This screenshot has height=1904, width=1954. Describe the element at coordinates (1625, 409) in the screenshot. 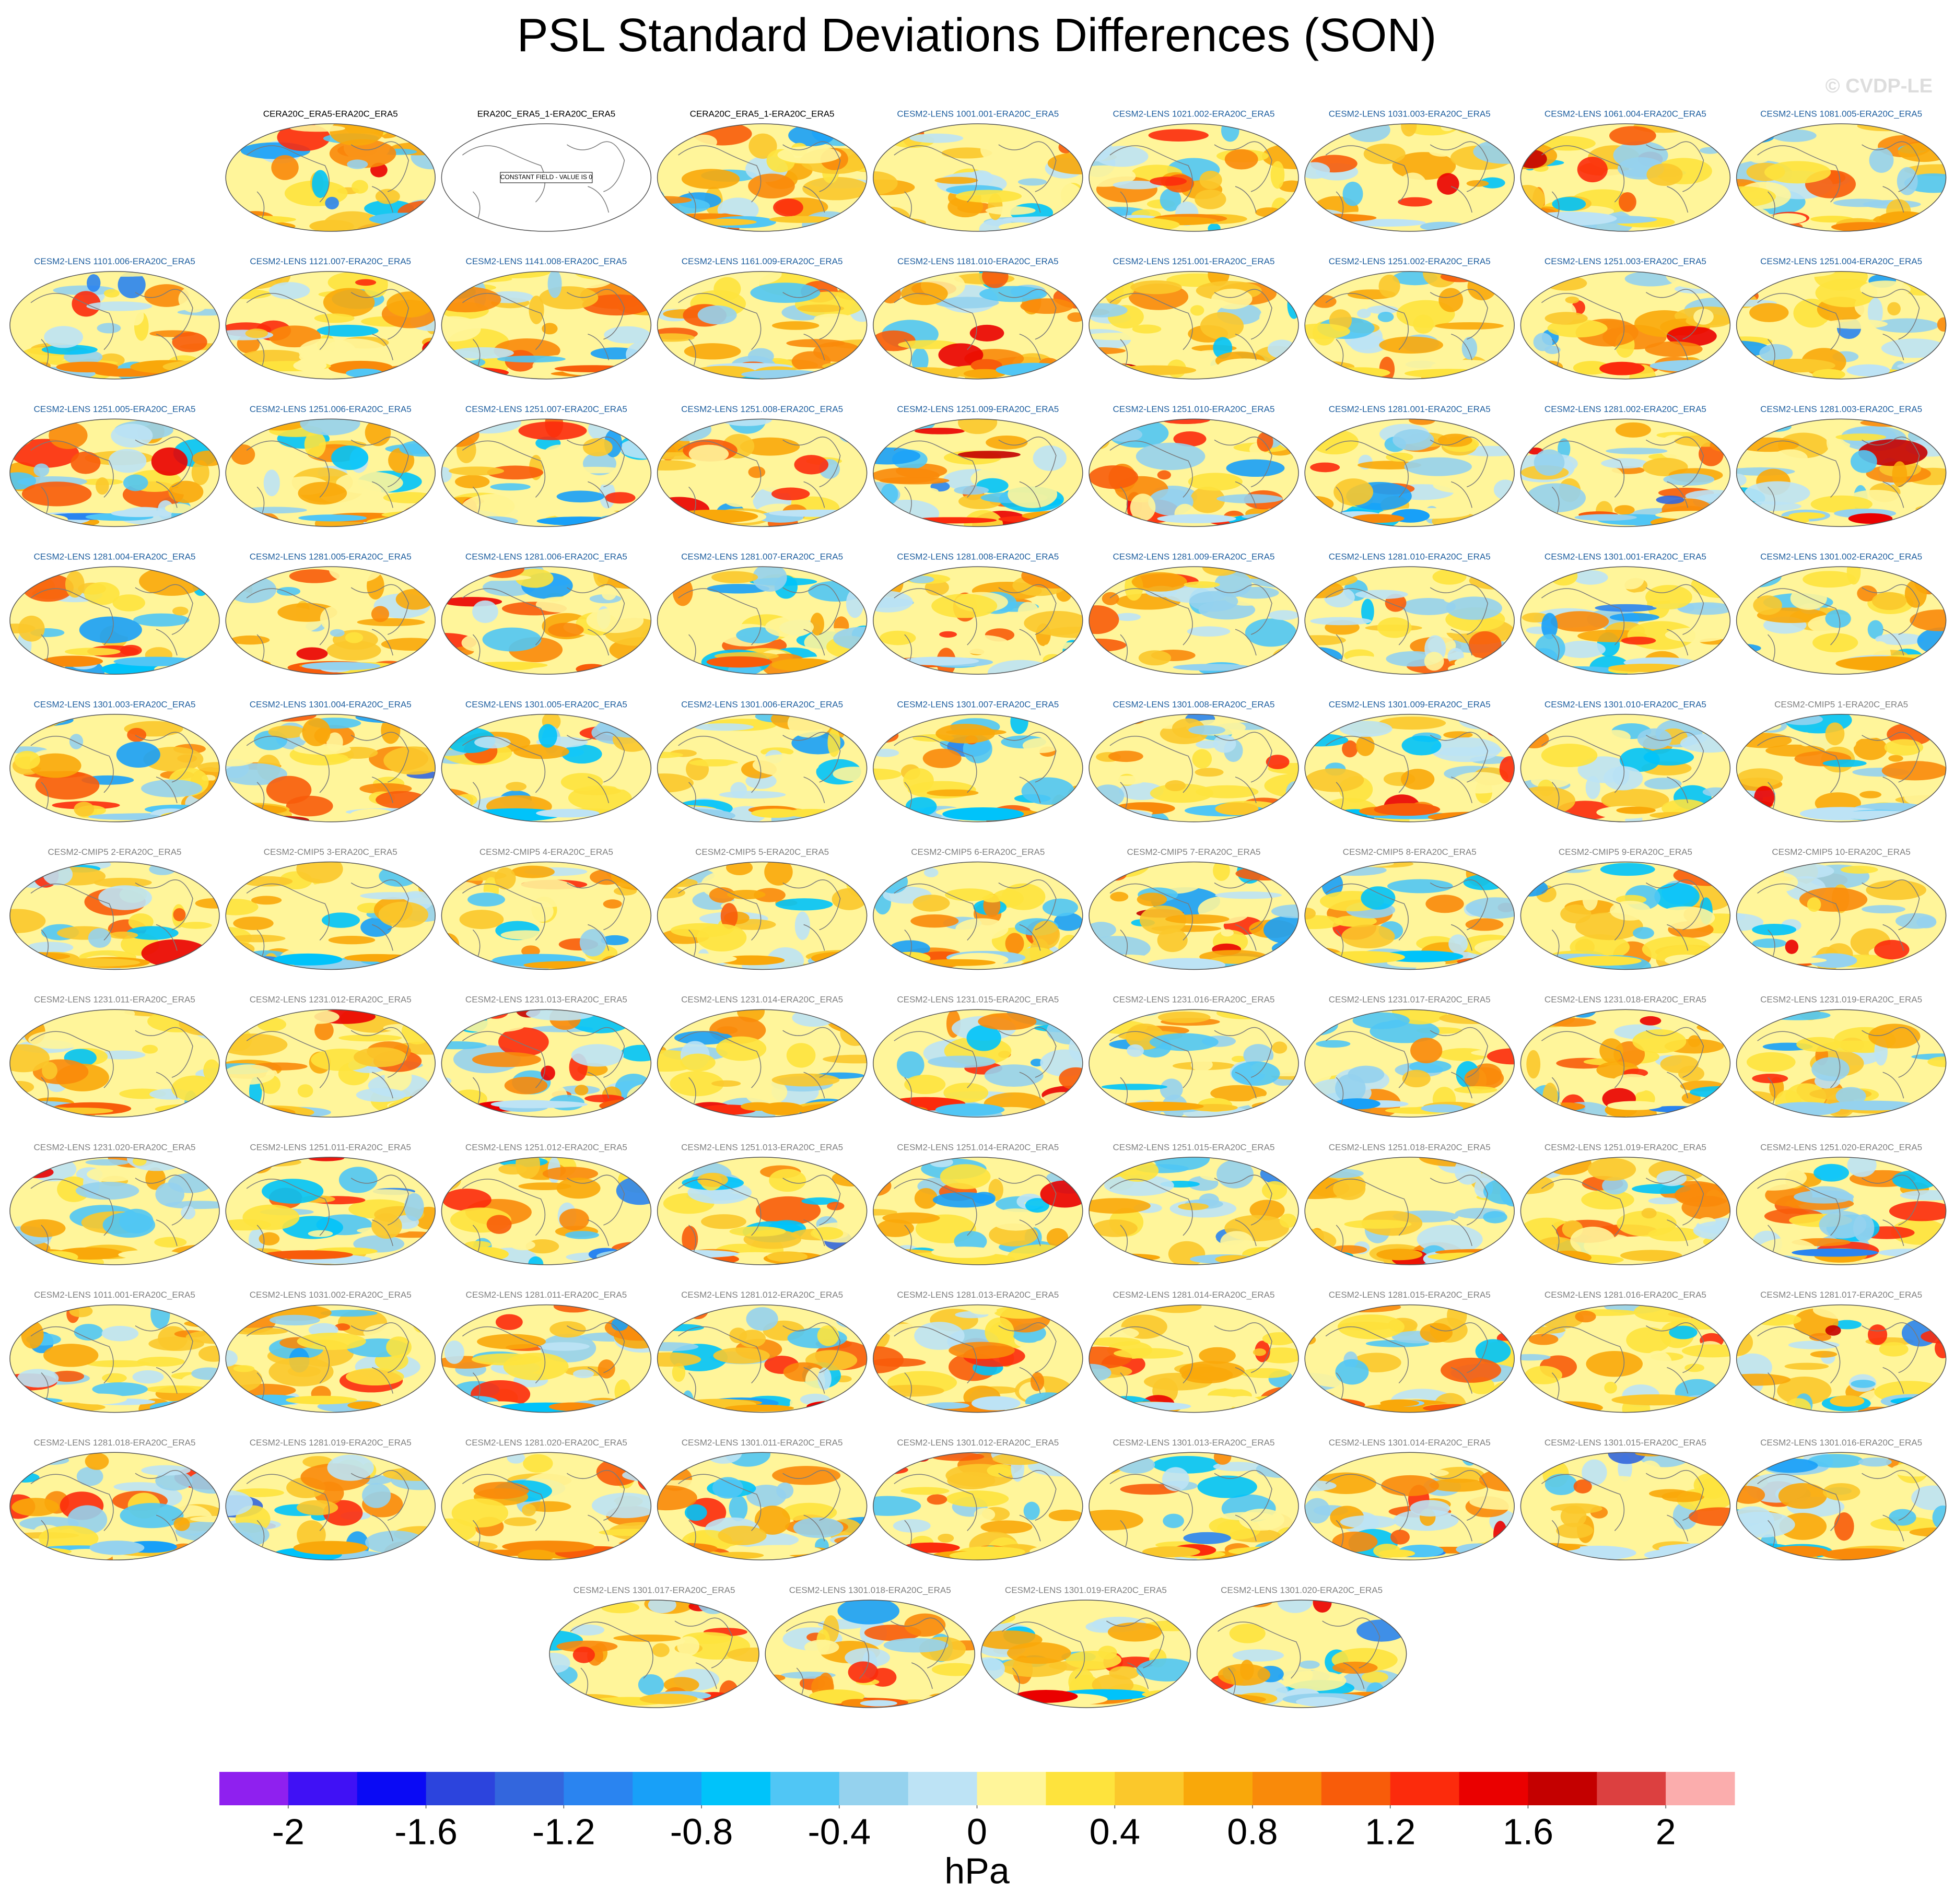

I see `panel-title: CESM2-LENS 1281.002-ERA20C_ERA5` at that location.